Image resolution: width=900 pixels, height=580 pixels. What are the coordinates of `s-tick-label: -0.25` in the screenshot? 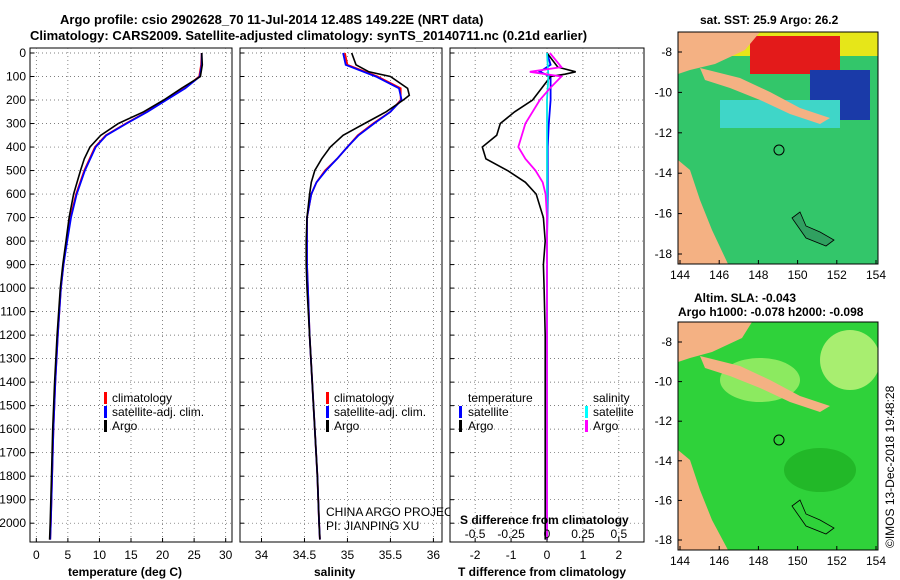 It's located at (511, 534).